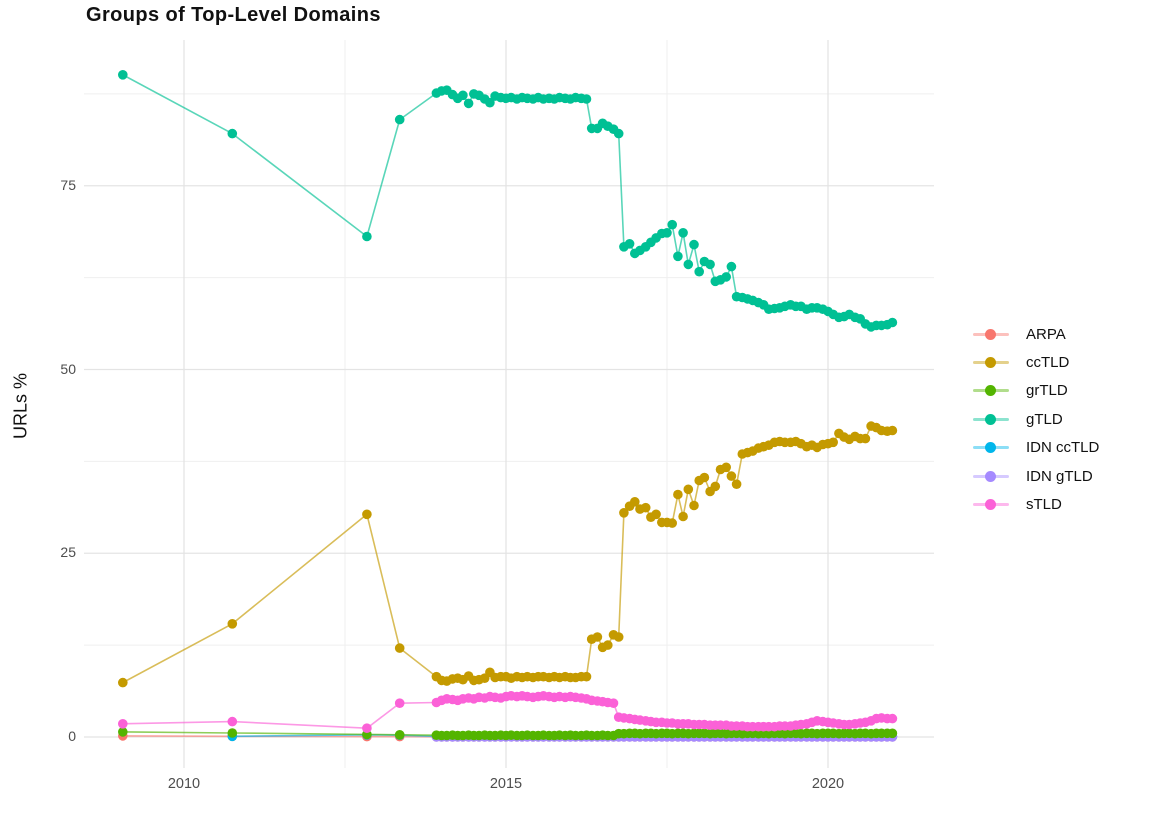 The width and height of the screenshot is (1164, 827). What do you see at coordinates (68, 369) in the screenshot?
I see `y-tick-50: 50` at bounding box center [68, 369].